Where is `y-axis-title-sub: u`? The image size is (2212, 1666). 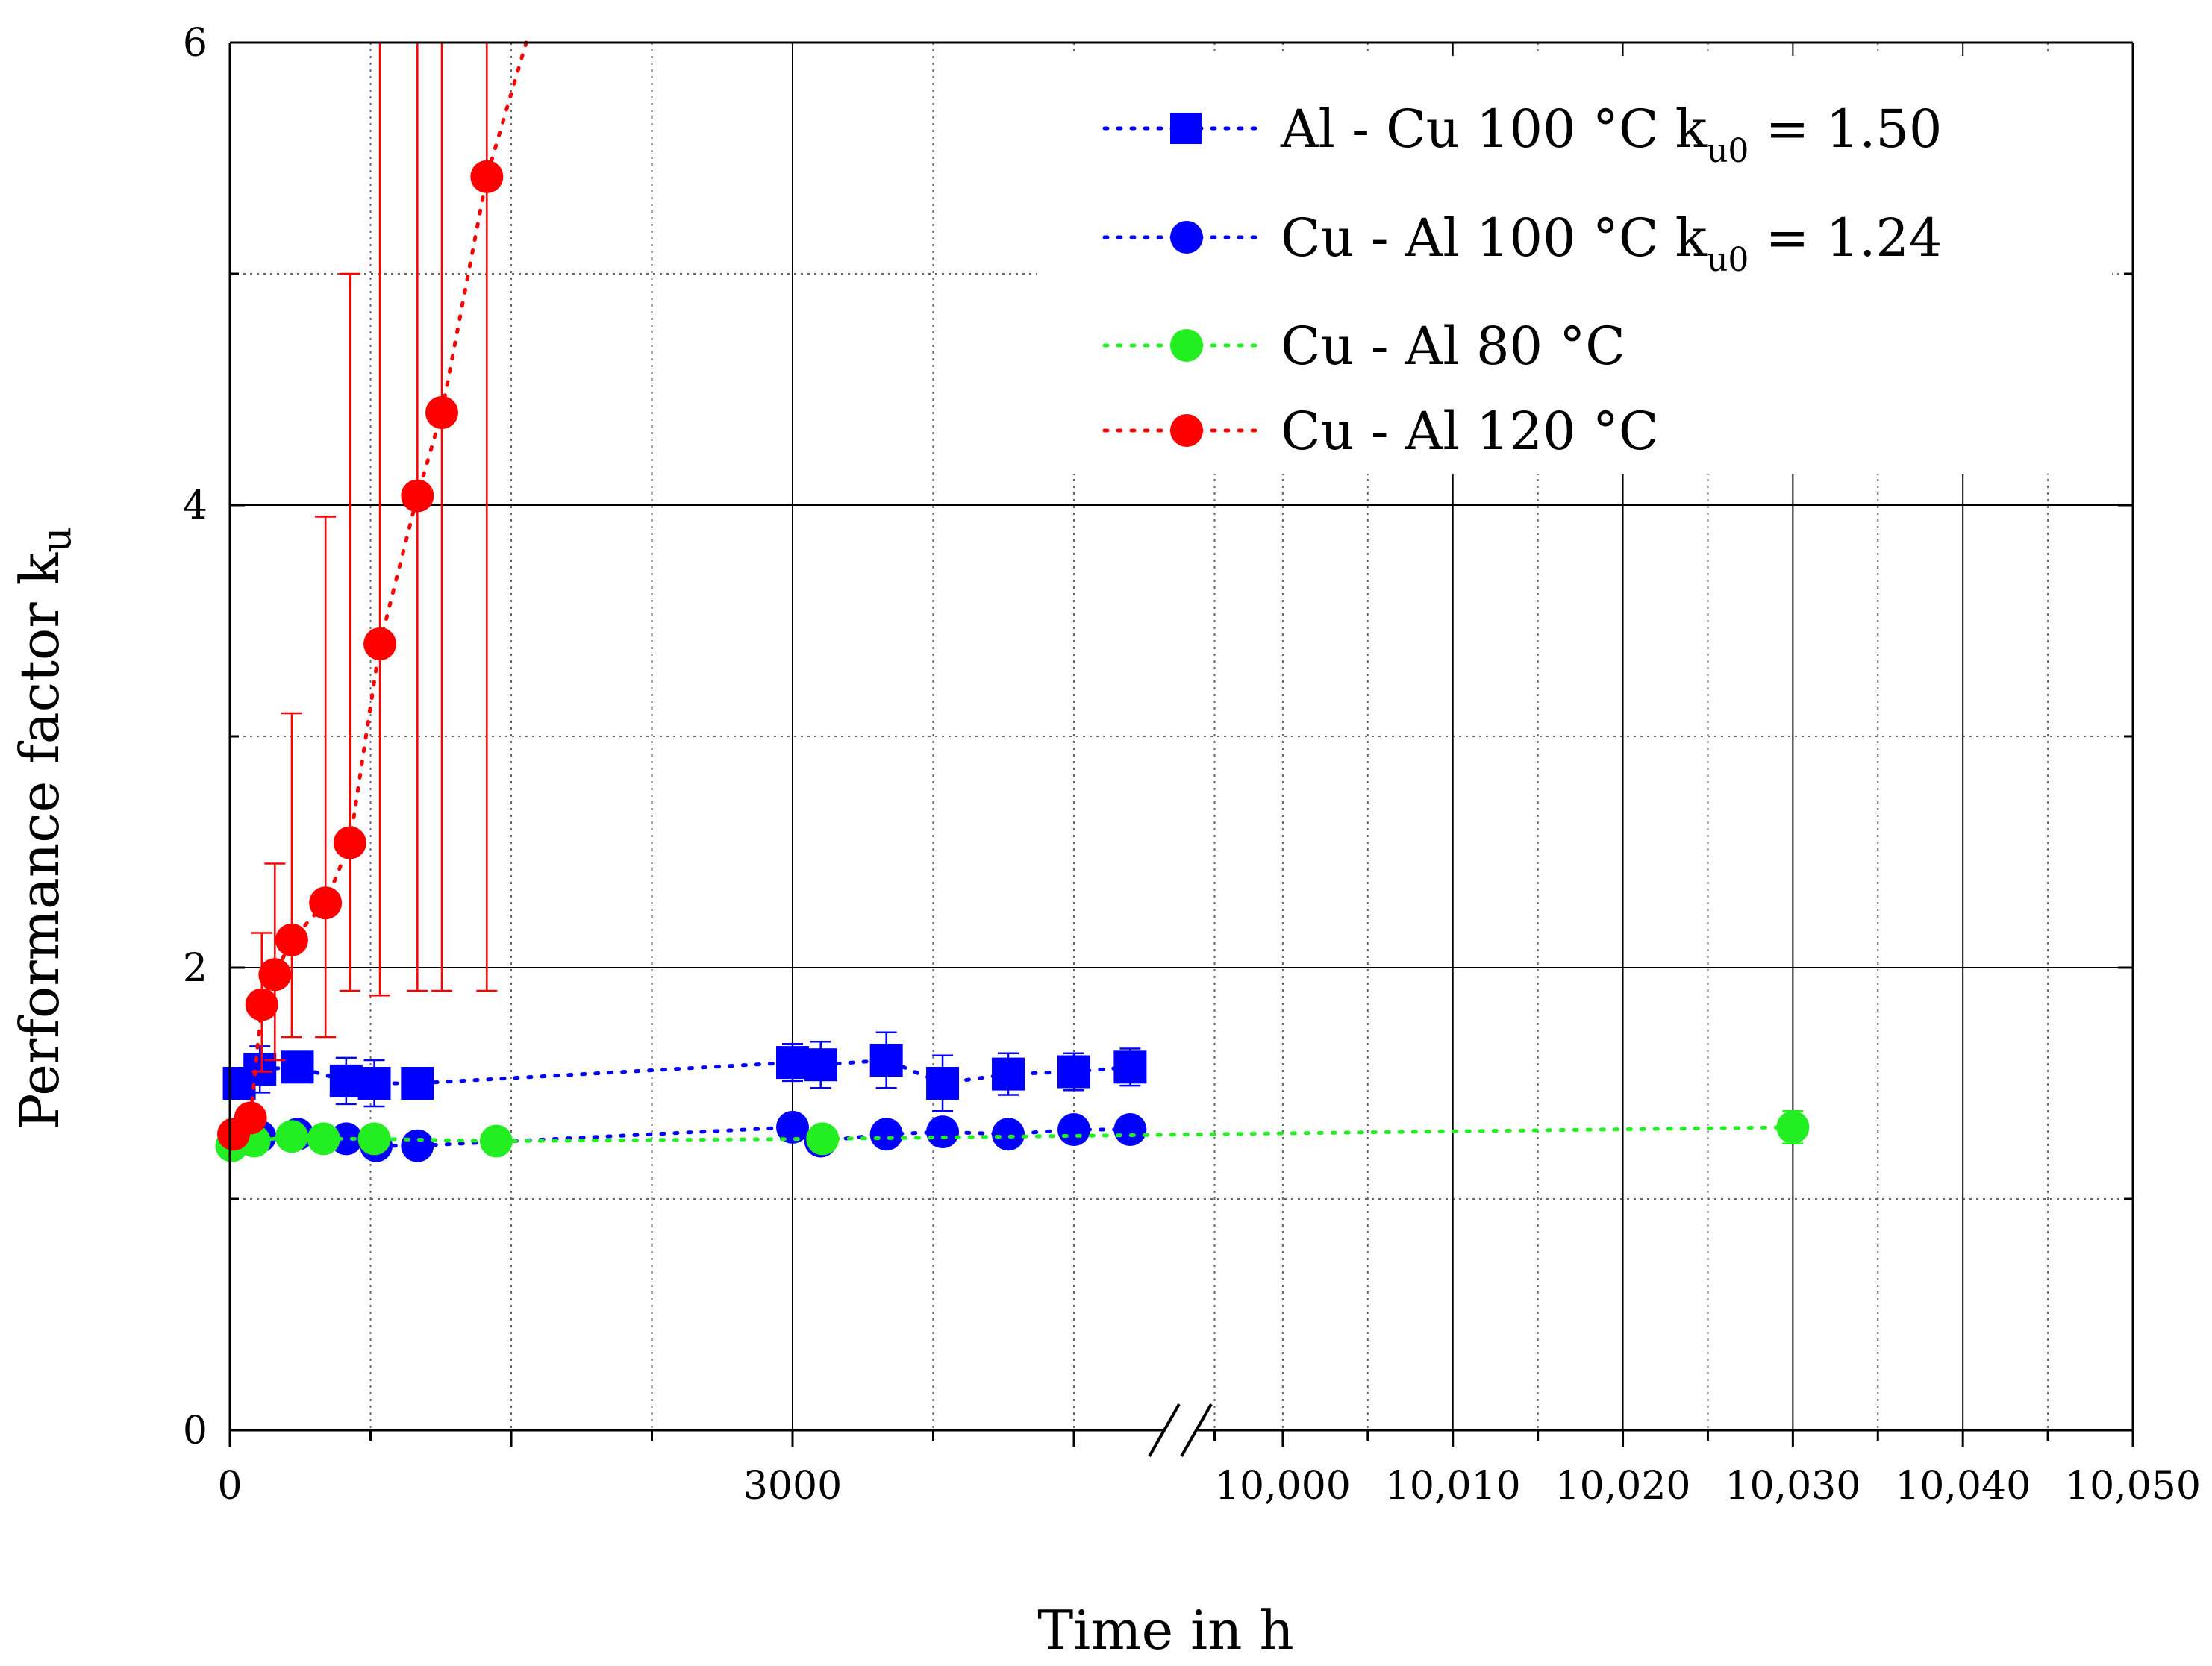
y-axis-title-sub: u is located at coordinates (57, 540).